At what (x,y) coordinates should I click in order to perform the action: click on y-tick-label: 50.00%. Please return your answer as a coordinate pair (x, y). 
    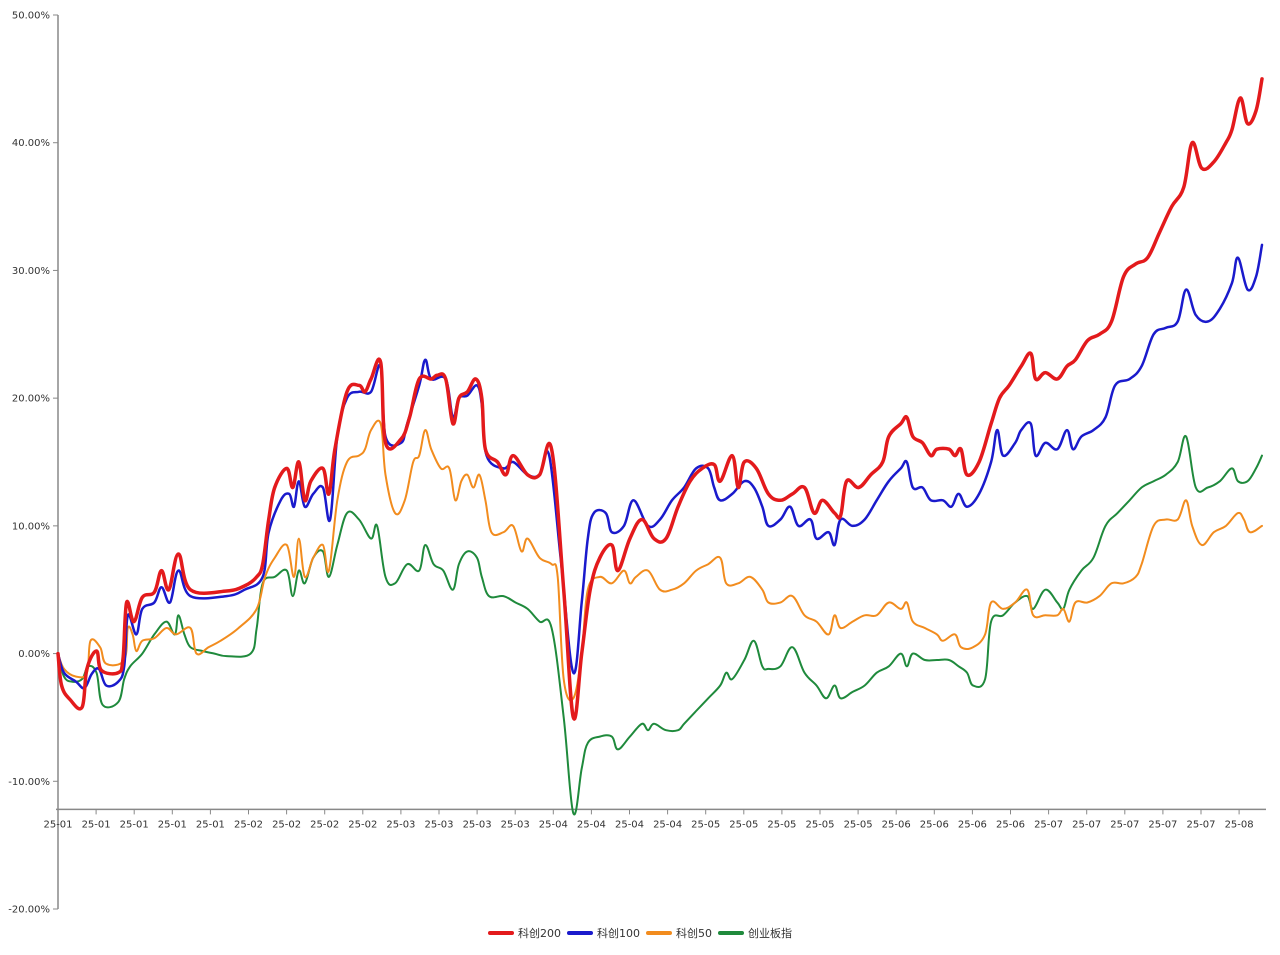
    Looking at the image, I should click on (31, 16).